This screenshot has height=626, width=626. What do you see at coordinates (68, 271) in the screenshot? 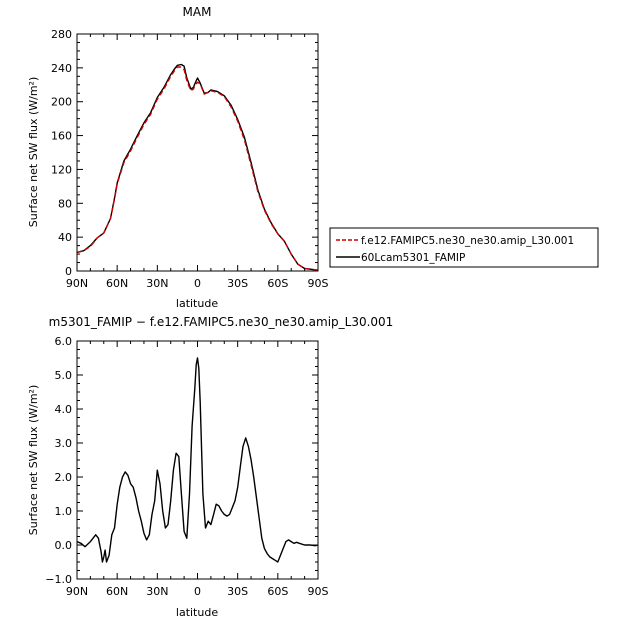
I see `y-tick-label: 0` at bounding box center [68, 271].